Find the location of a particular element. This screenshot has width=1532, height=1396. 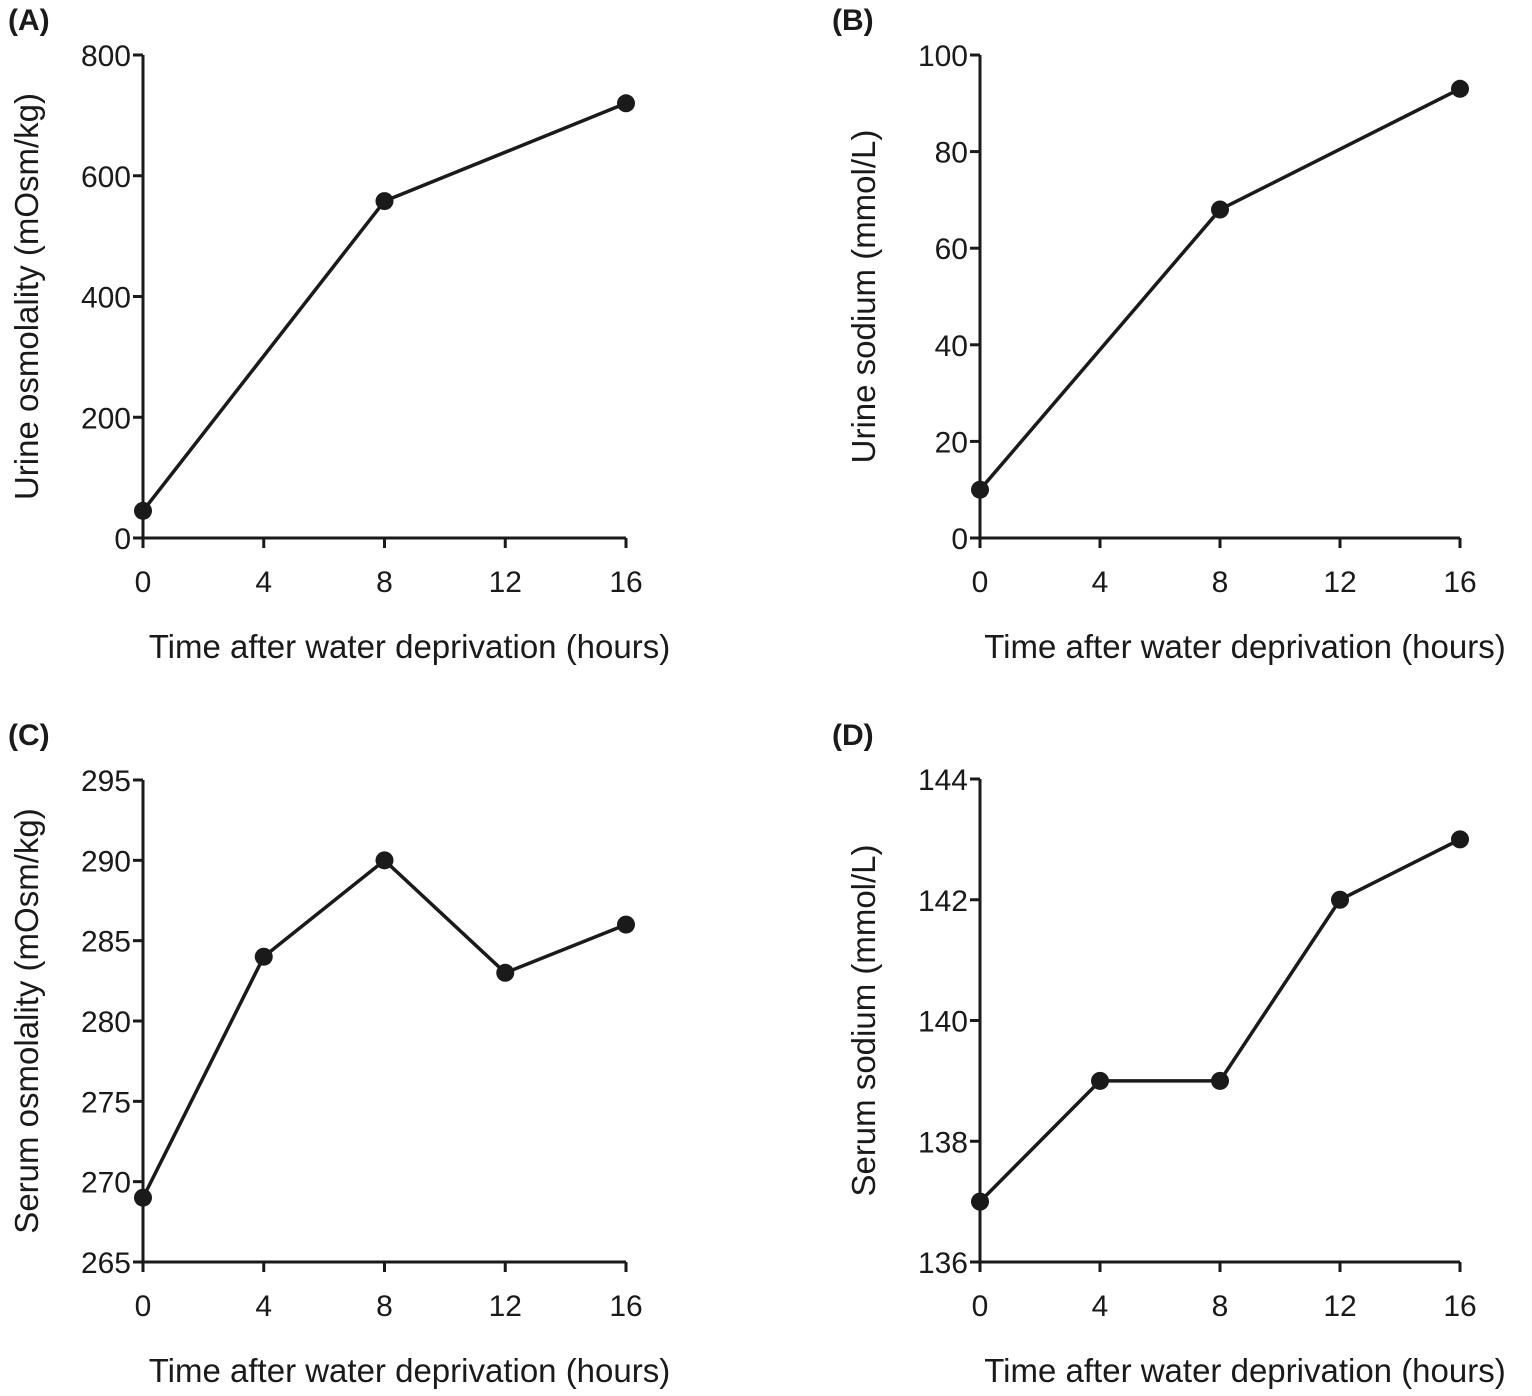

y-tick-label: 275 is located at coordinates (106, 1102).